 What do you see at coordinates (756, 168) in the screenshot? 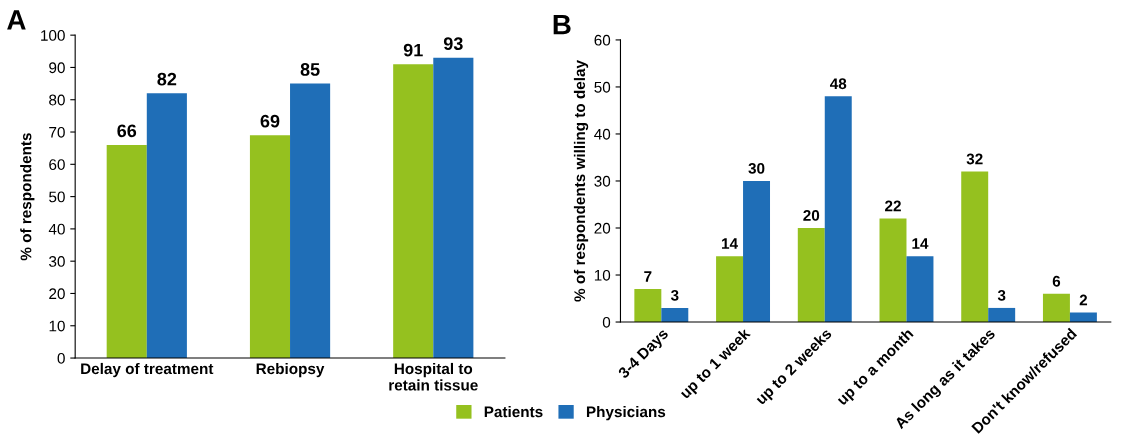
I see `data-label: 30` at bounding box center [756, 168].